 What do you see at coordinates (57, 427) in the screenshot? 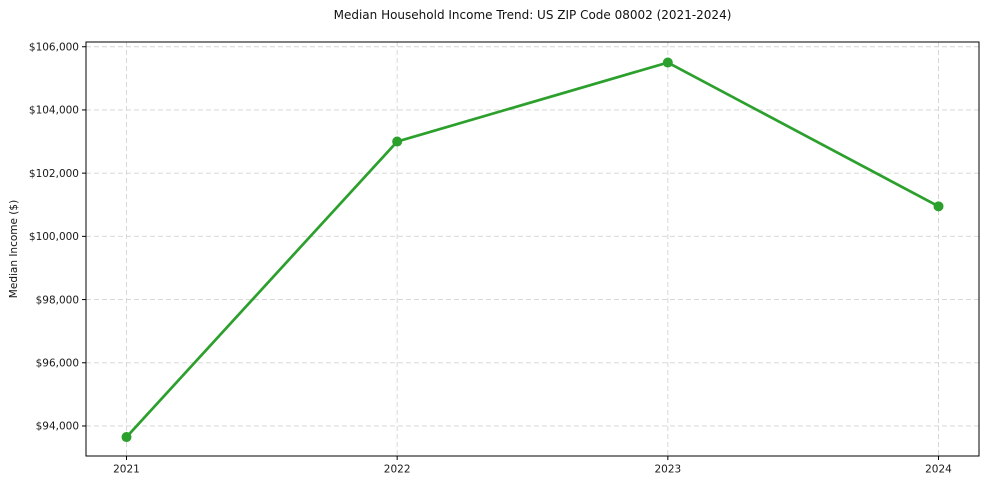
I see `y-axis-tick-label: $94,000` at bounding box center [57, 427].